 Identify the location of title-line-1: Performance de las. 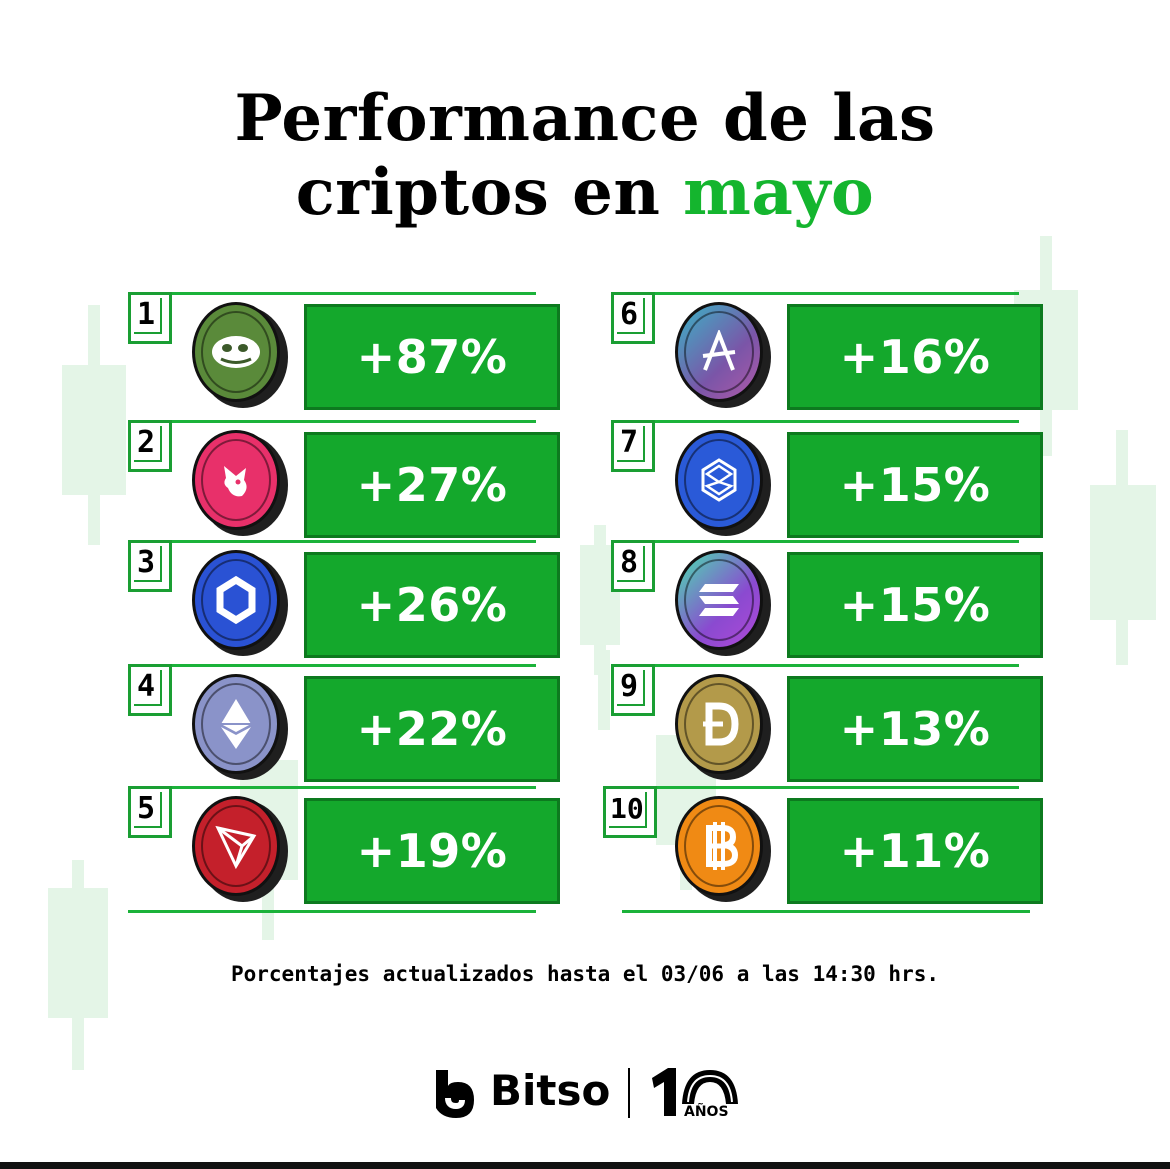
(585, 118).